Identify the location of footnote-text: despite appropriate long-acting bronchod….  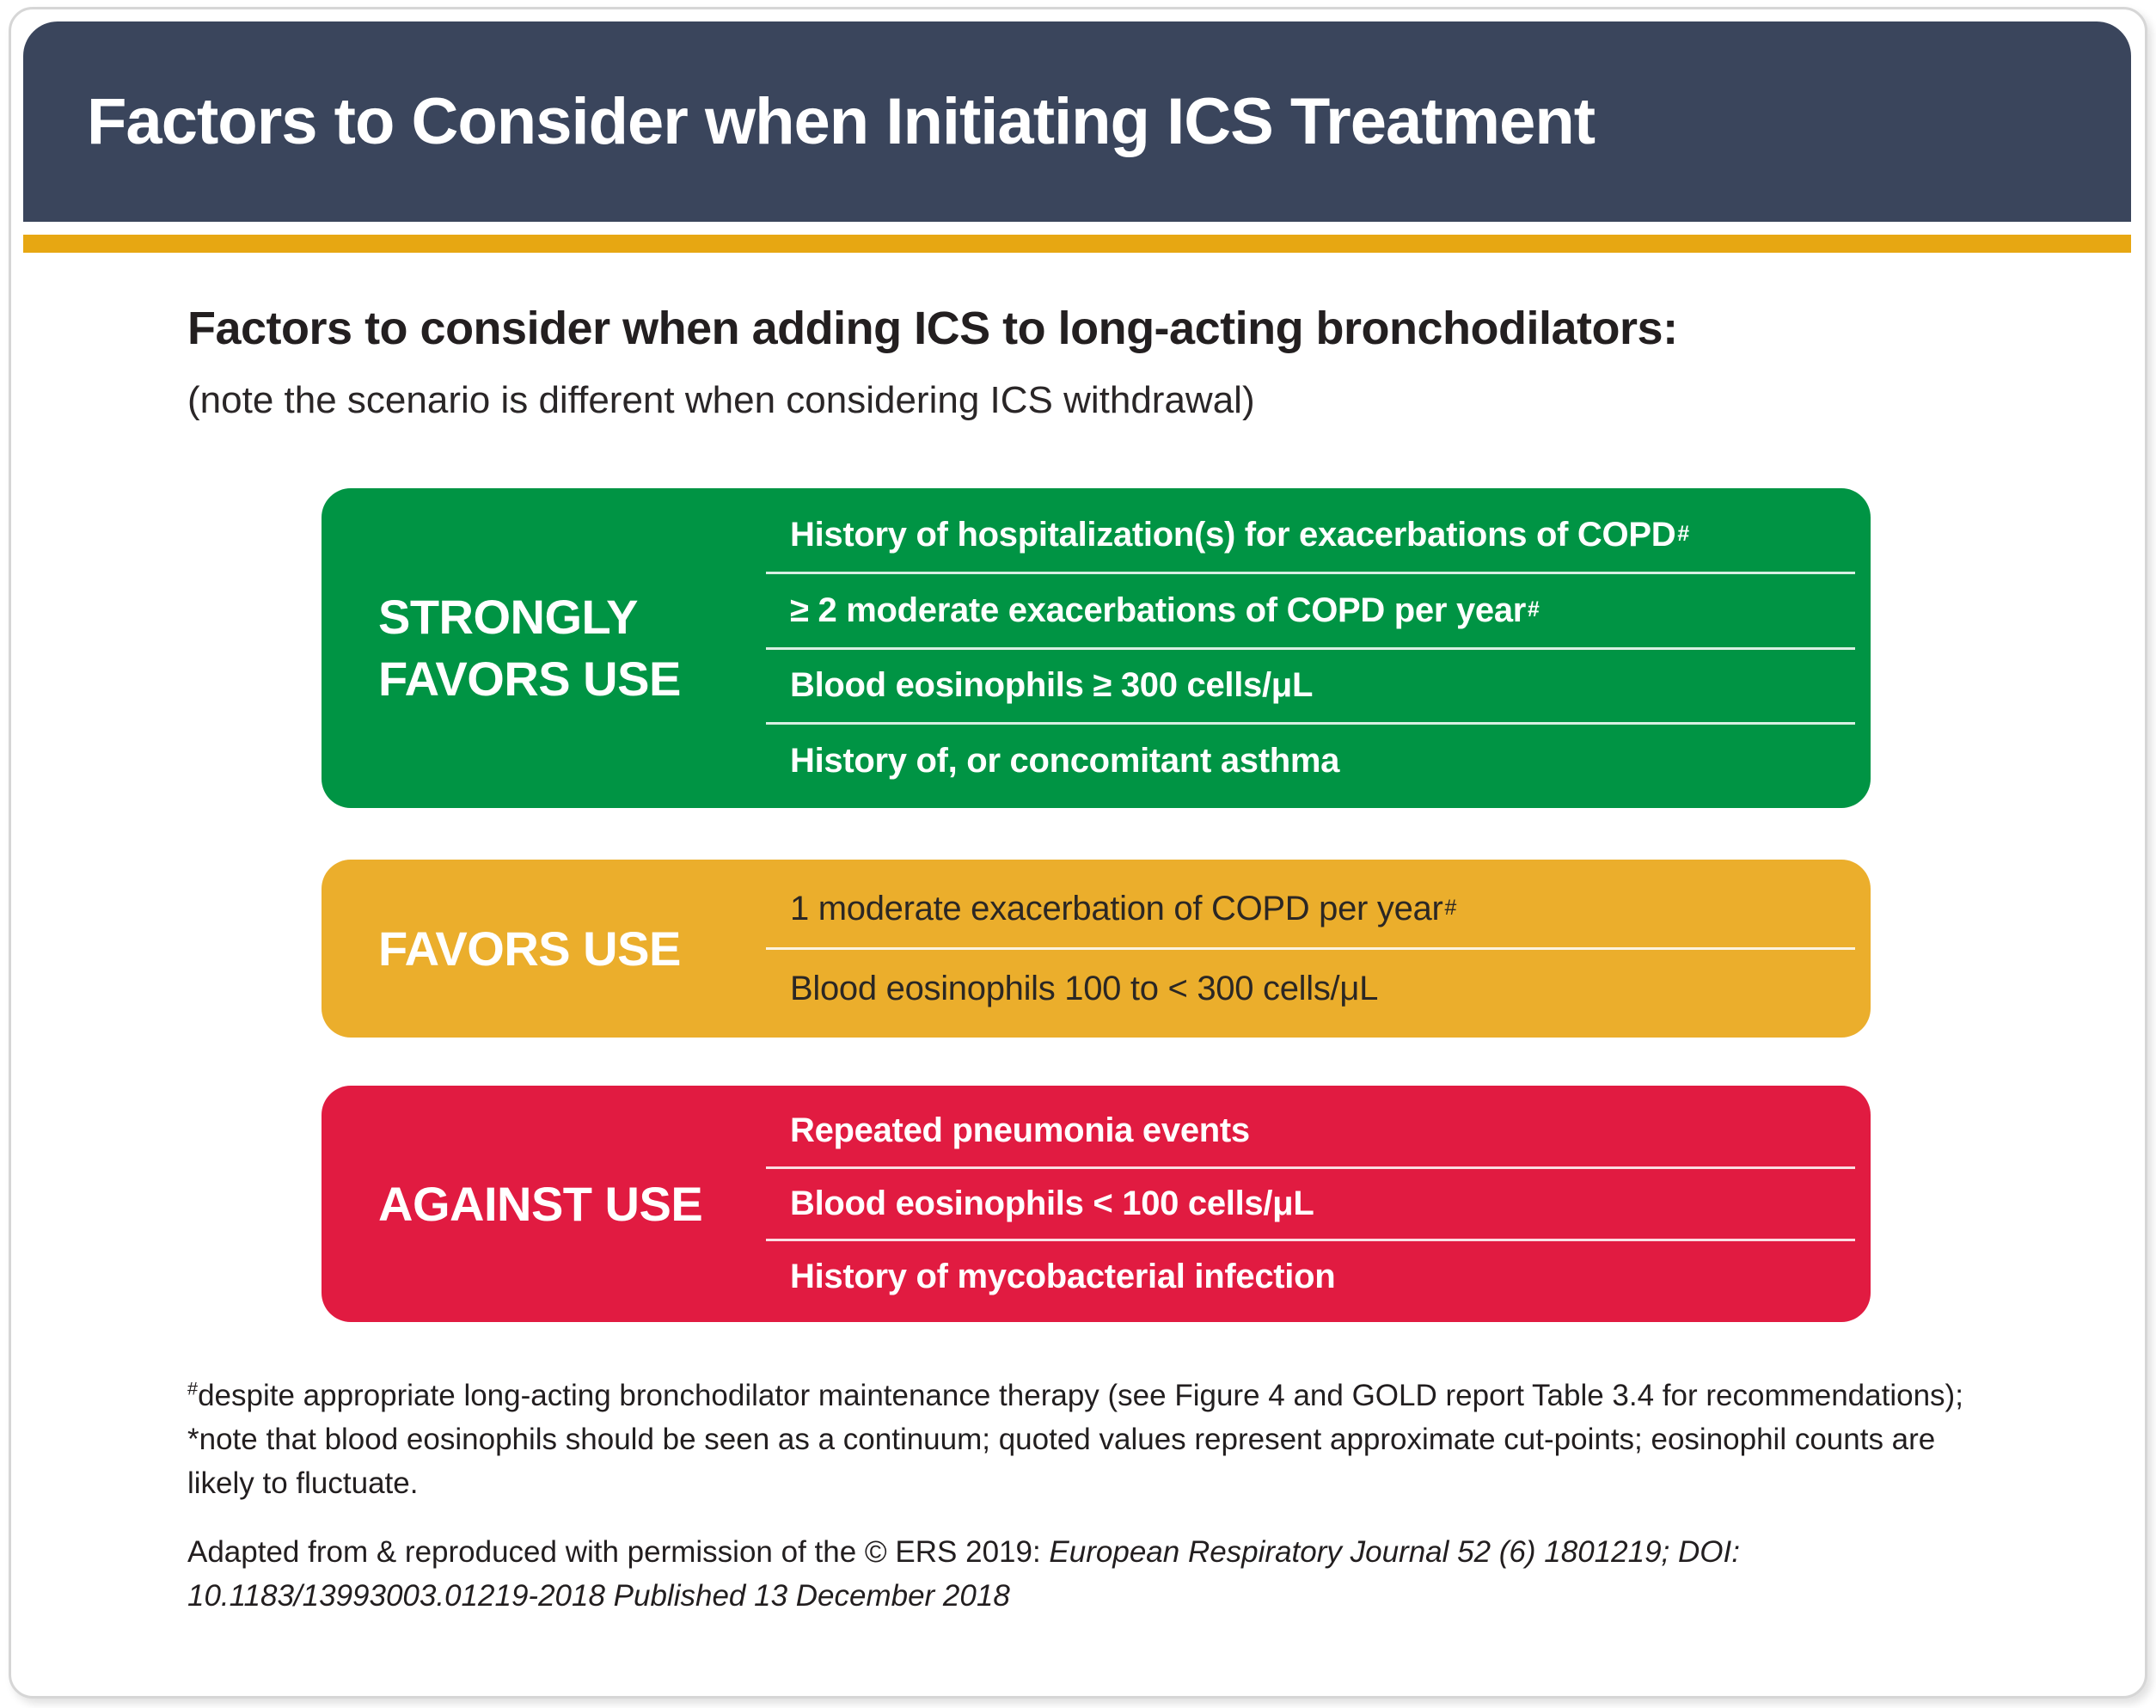
(1075, 1439).